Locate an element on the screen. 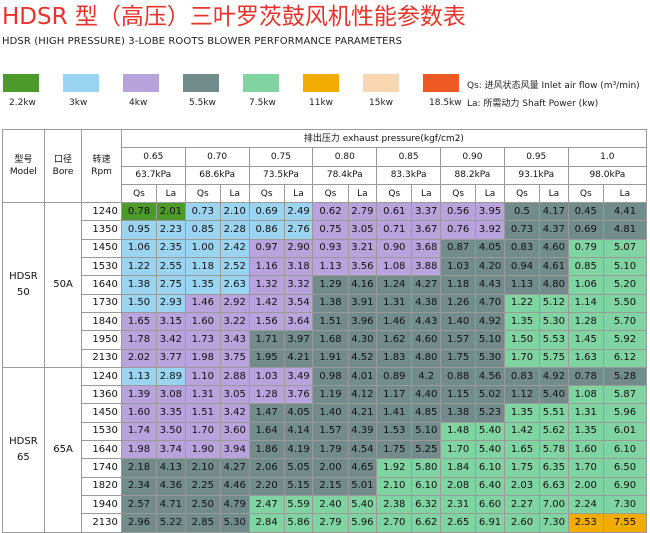 Image resolution: width=650 pixels, height=533 pixels. la-cell: 2.55 is located at coordinates (171, 267).